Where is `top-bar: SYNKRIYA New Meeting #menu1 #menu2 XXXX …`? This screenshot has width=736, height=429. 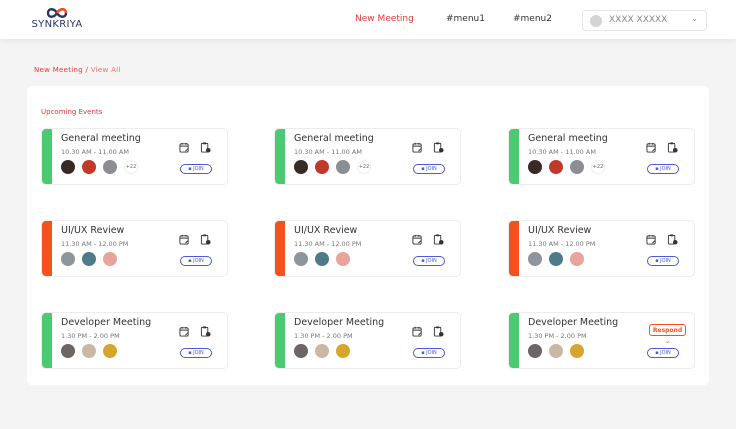 top-bar: SYNKRIYA New Meeting #menu1 #menu2 XXXX … is located at coordinates (368, 19).